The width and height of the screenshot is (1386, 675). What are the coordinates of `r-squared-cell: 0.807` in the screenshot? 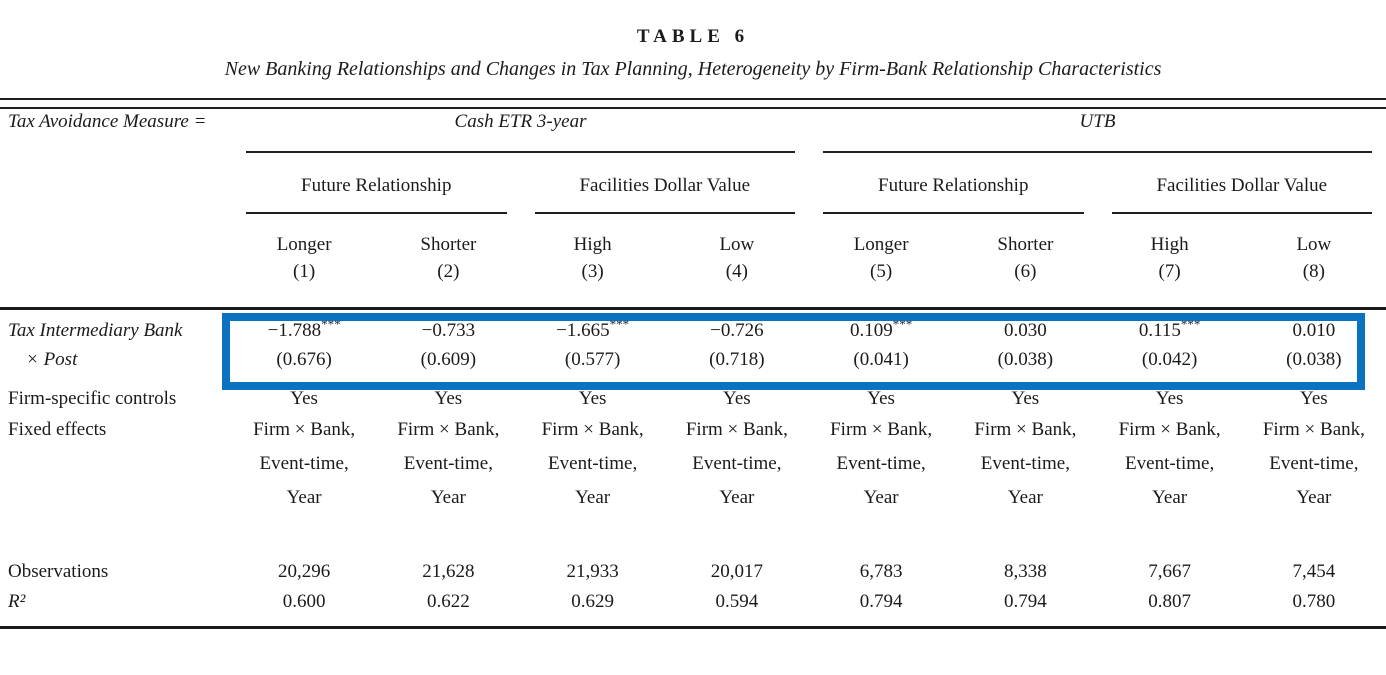 It's located at (1169, 601).